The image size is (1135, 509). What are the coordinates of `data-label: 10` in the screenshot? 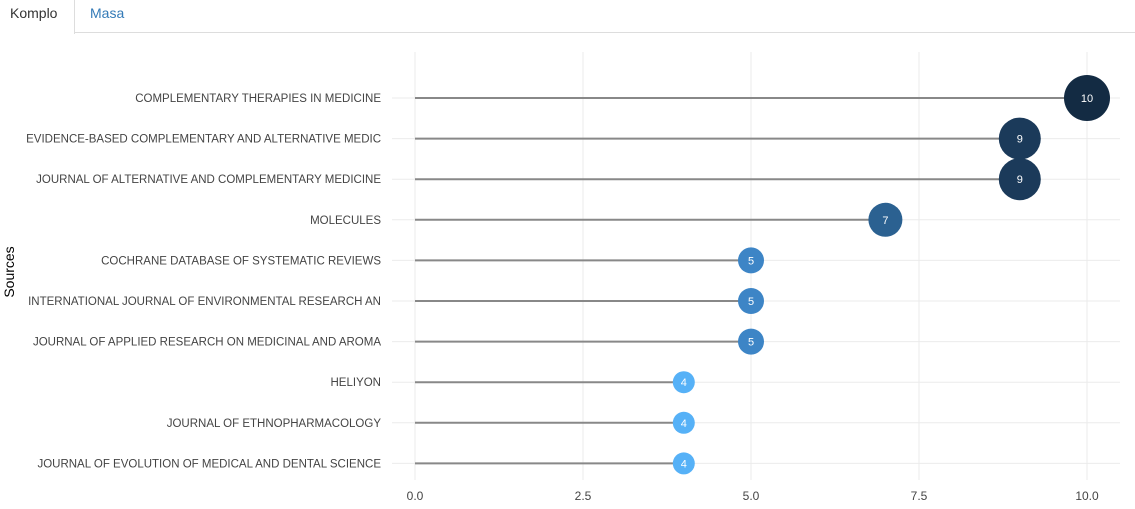 It's located at (1087, 99).